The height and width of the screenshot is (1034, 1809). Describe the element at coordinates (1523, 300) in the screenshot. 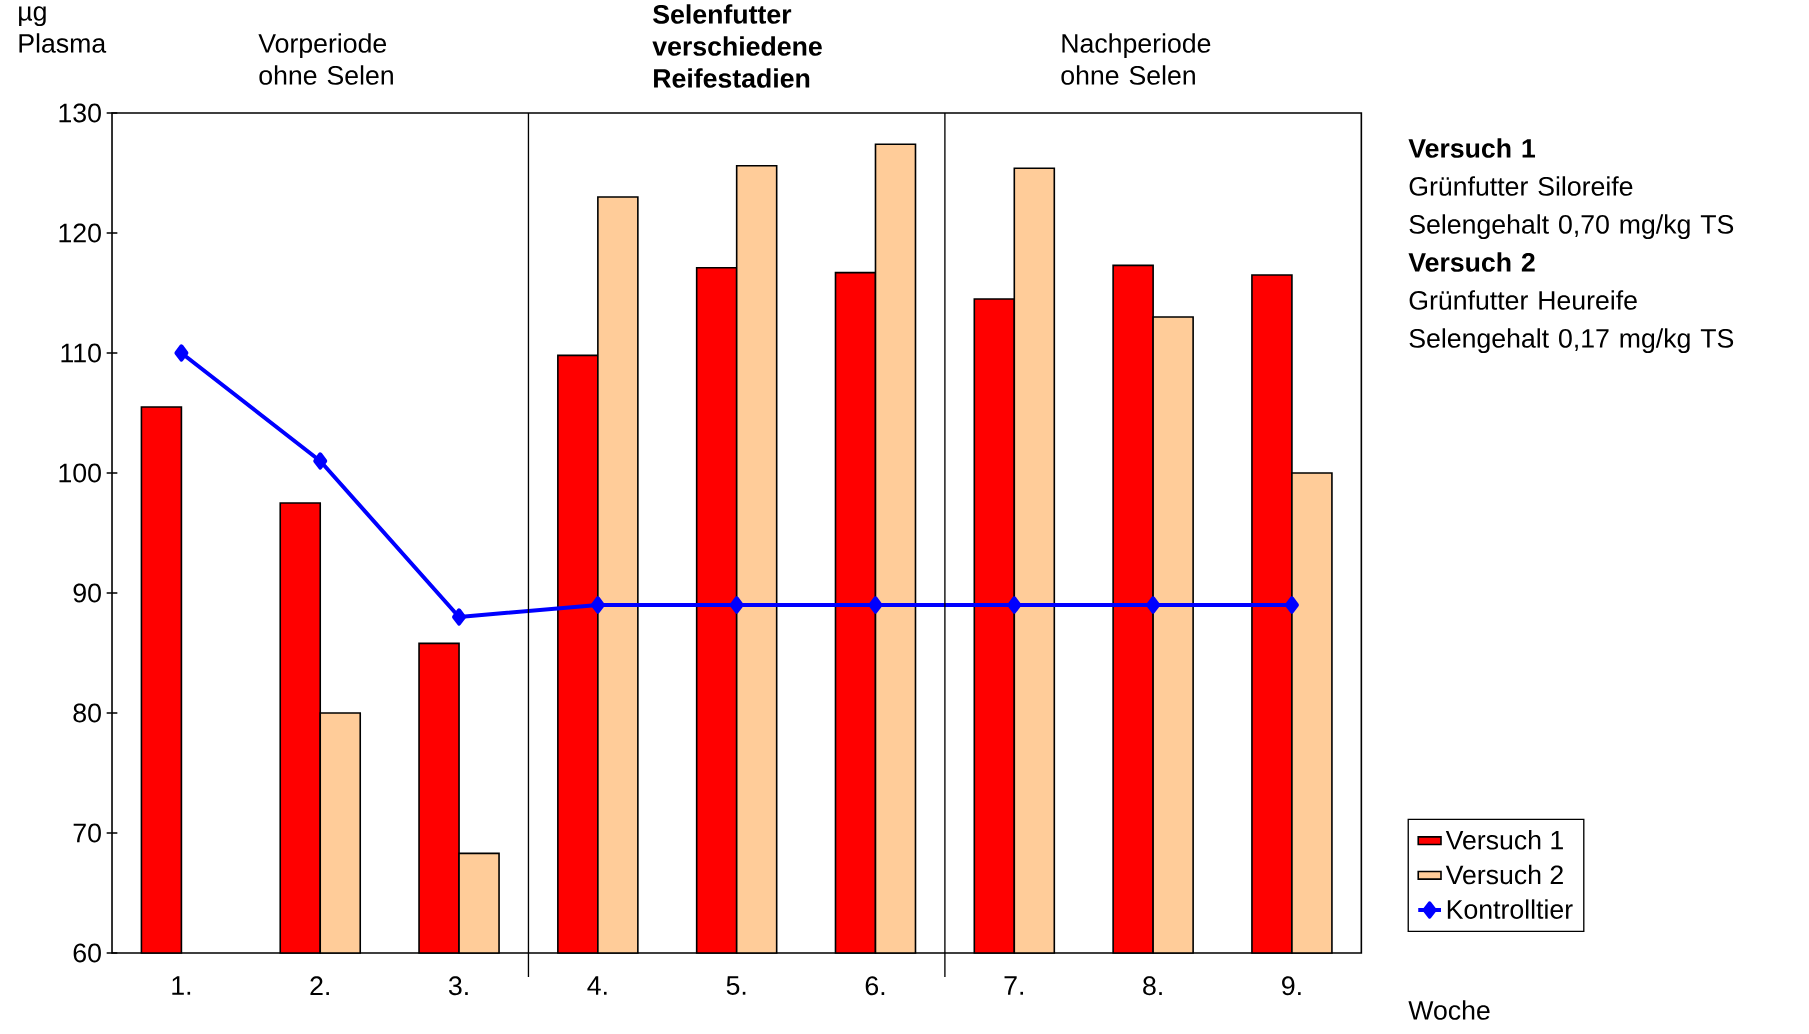

I see `text: Grünfutter Heureife` at that location.